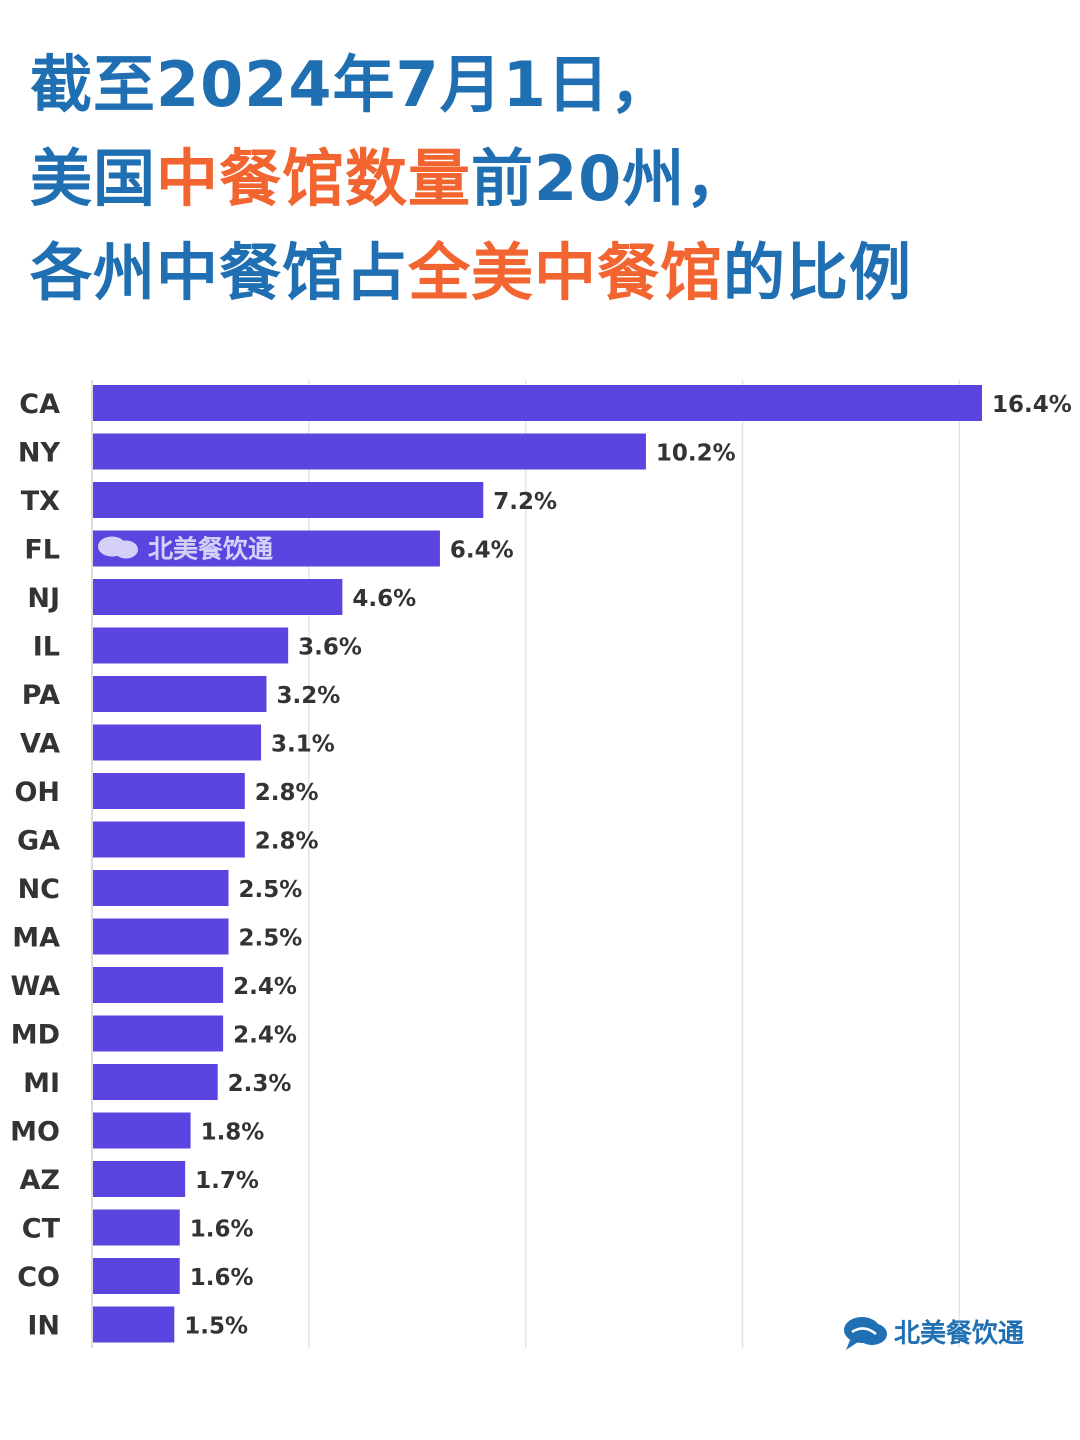 Image resolution: width=1080 pixels, height=1440 pixels. Describe the element at coordinates (271, 939) in the screenshot. I see `value-label-ma: 2.5%` at that location.